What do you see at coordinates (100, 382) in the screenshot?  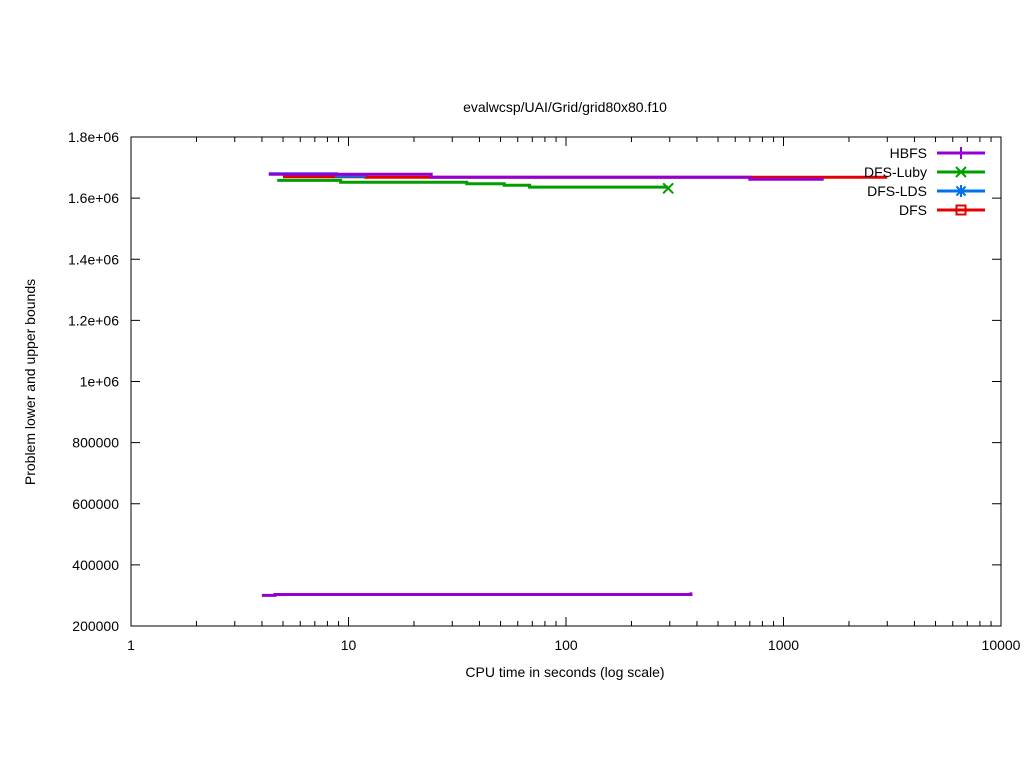 I see `y-tick-label: 1e+06` at bounding box center [100, 382].